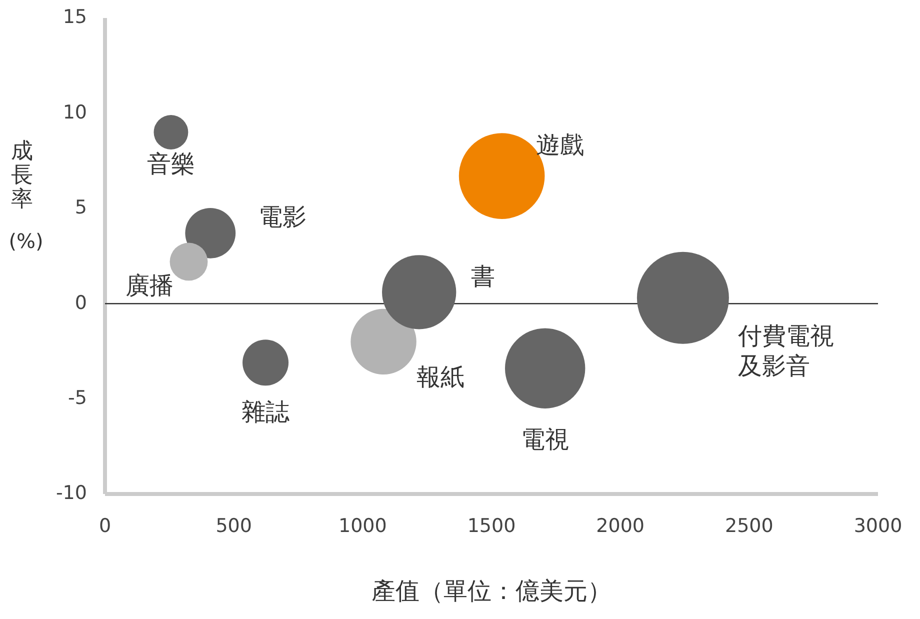 This screenshot has height=619, width=920. Describe the element at coordinates (785, 351) in the screenshot. I see `series-label: 付費電視及影音` at that location.